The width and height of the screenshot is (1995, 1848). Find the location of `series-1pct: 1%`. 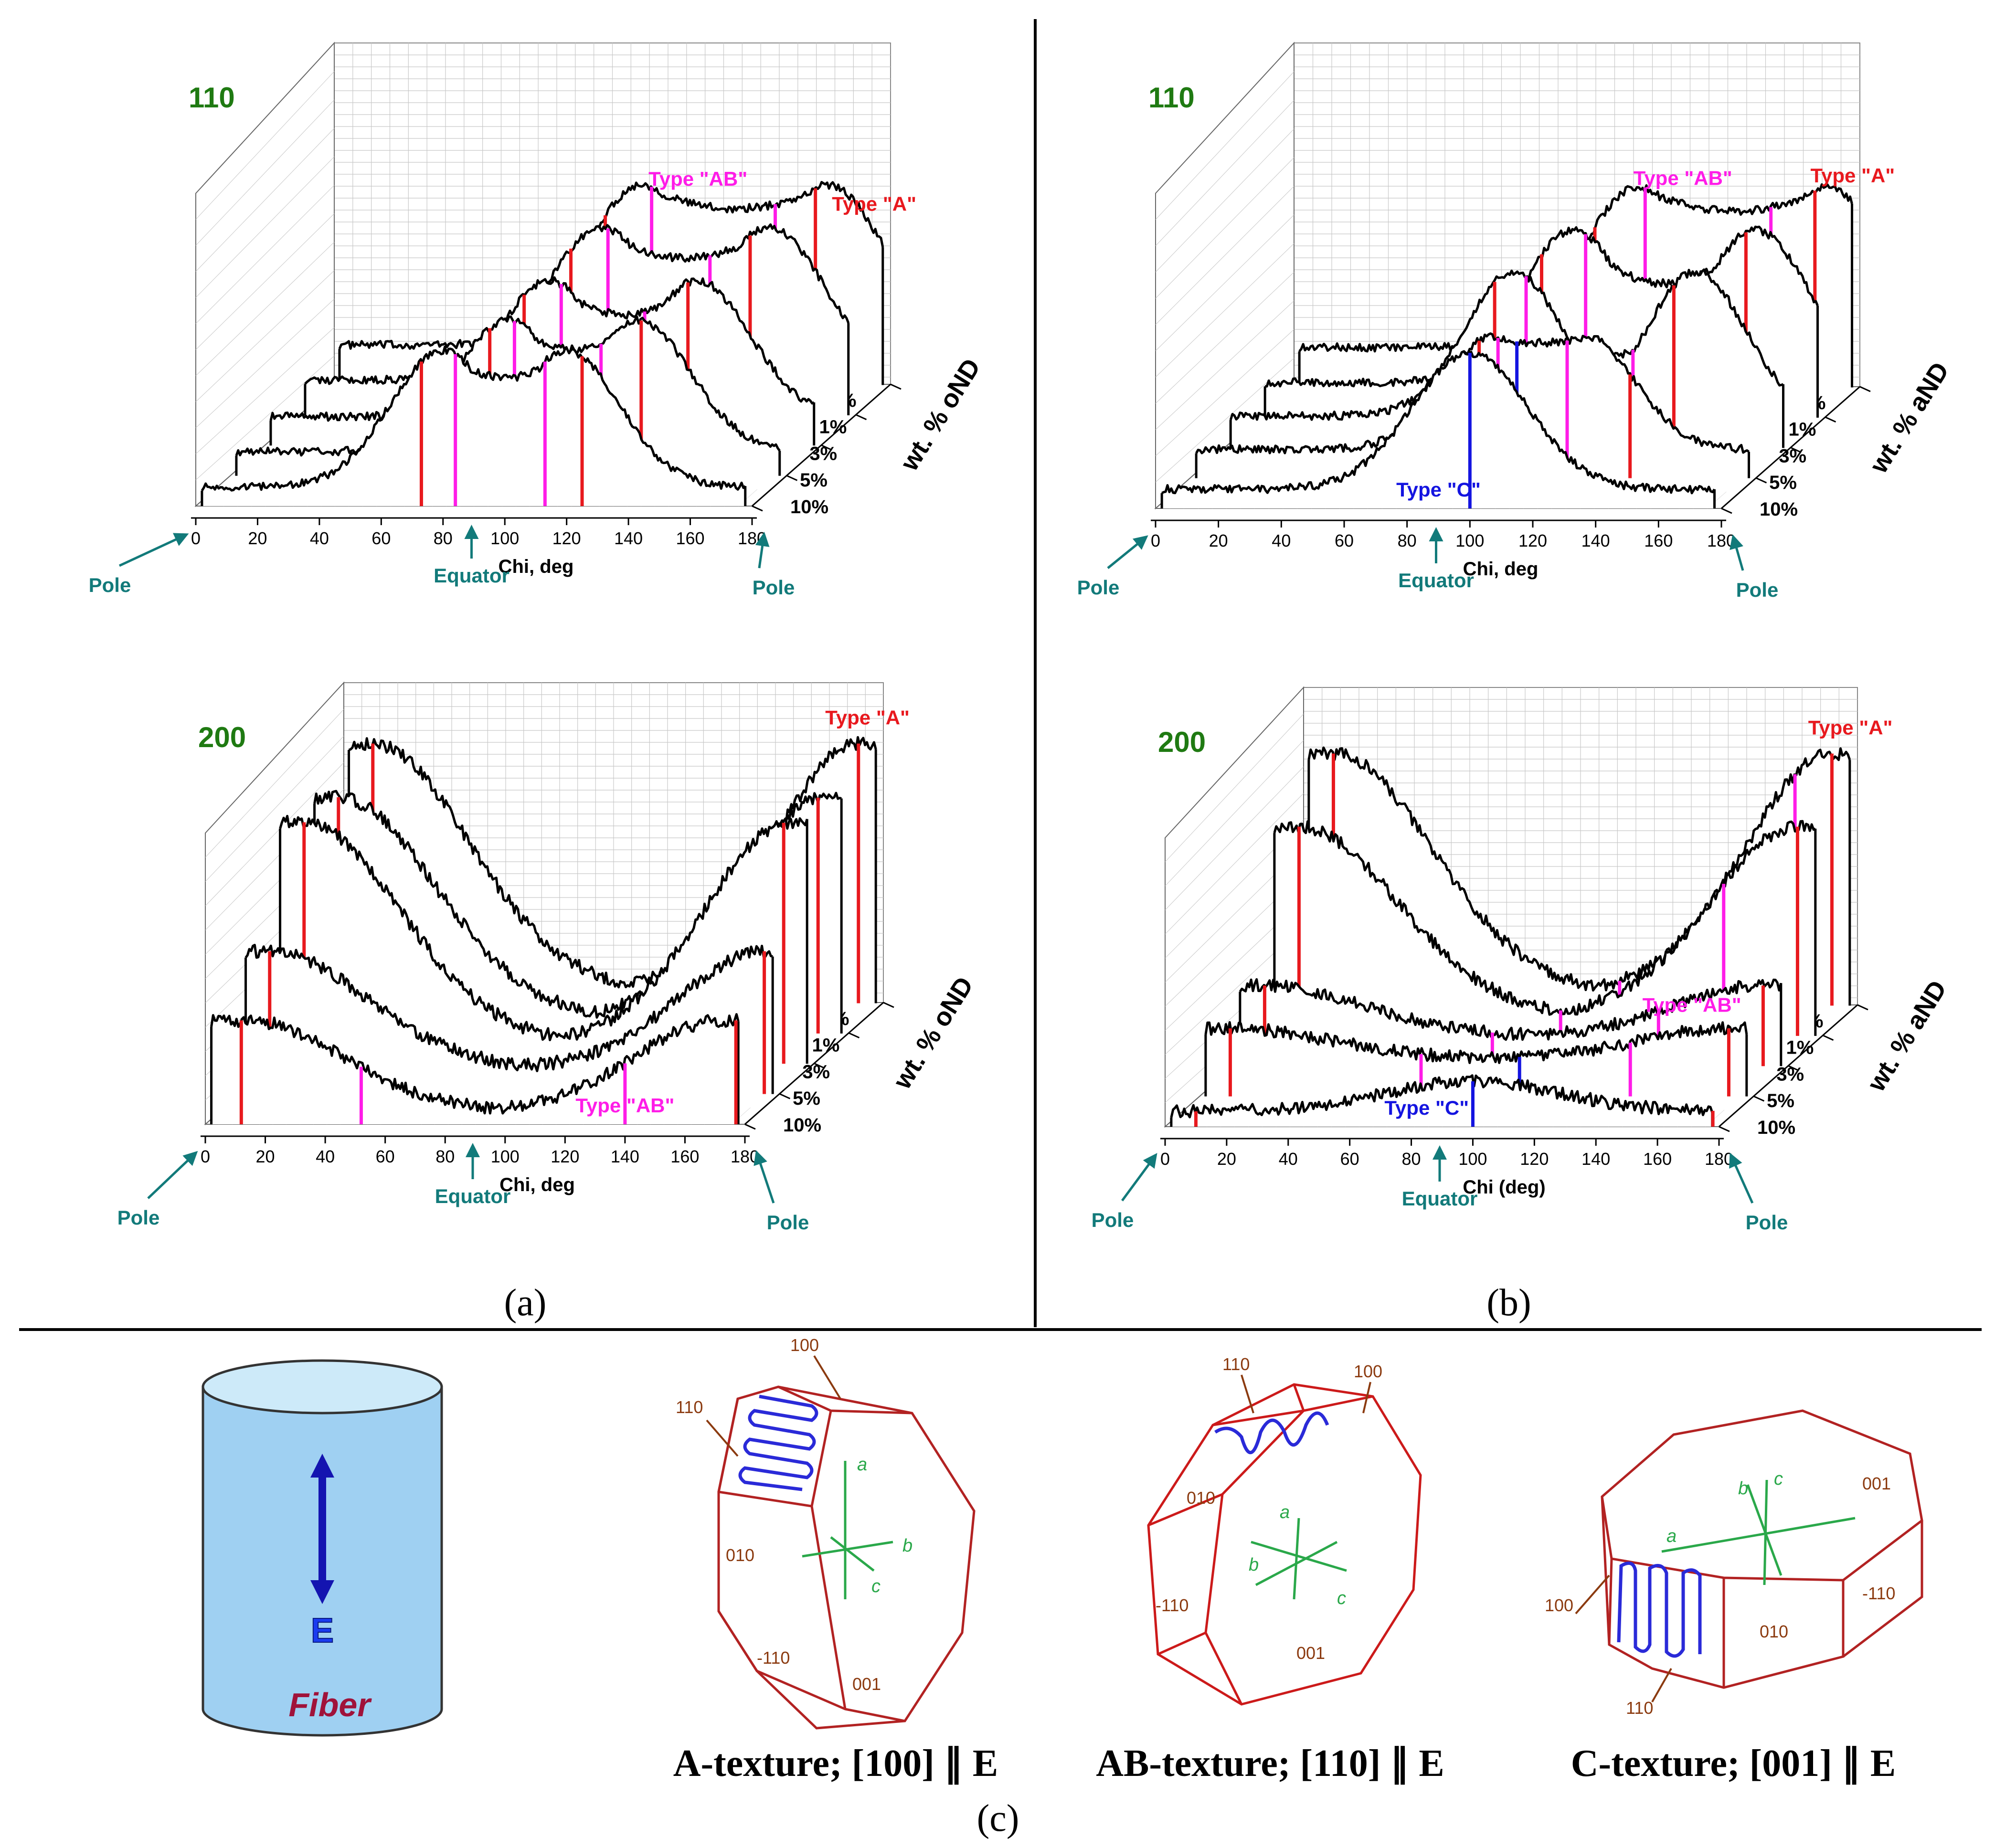

series-1pct: 1% is located at coordinates (1545, 939).